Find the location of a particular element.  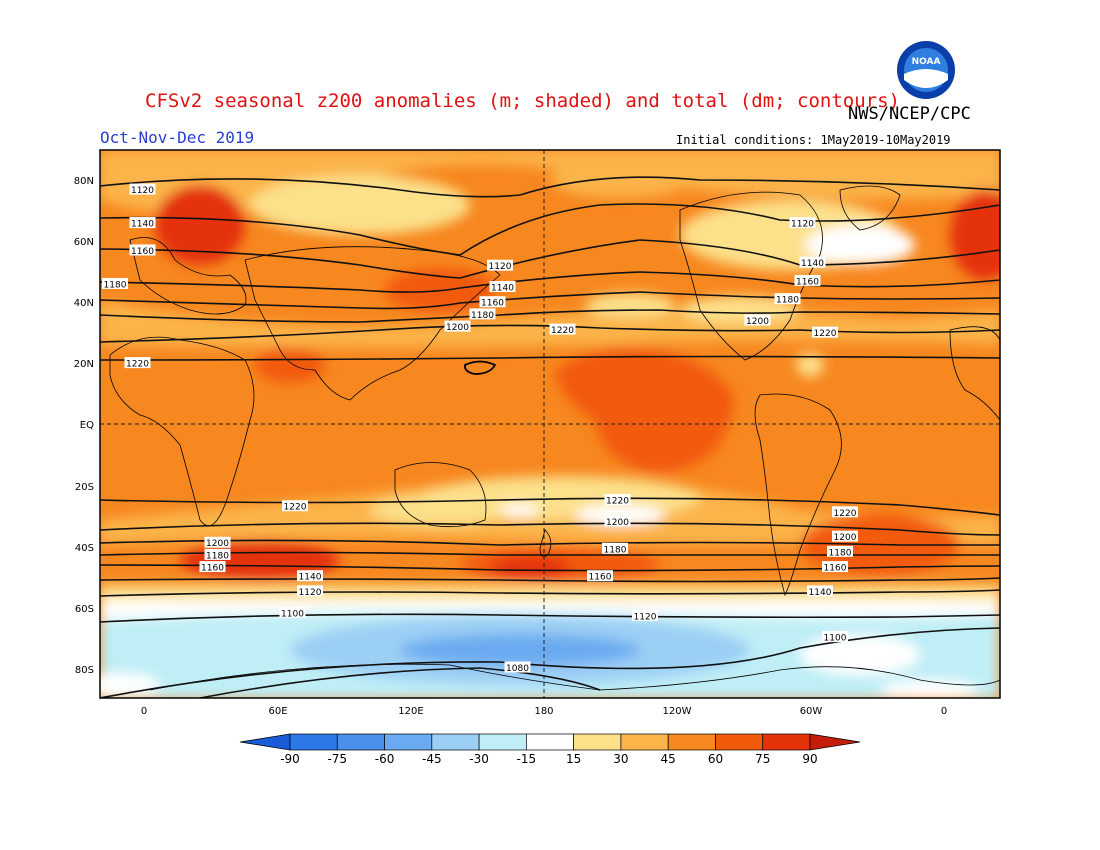

gull-icon is located at coordinates (926, 78).